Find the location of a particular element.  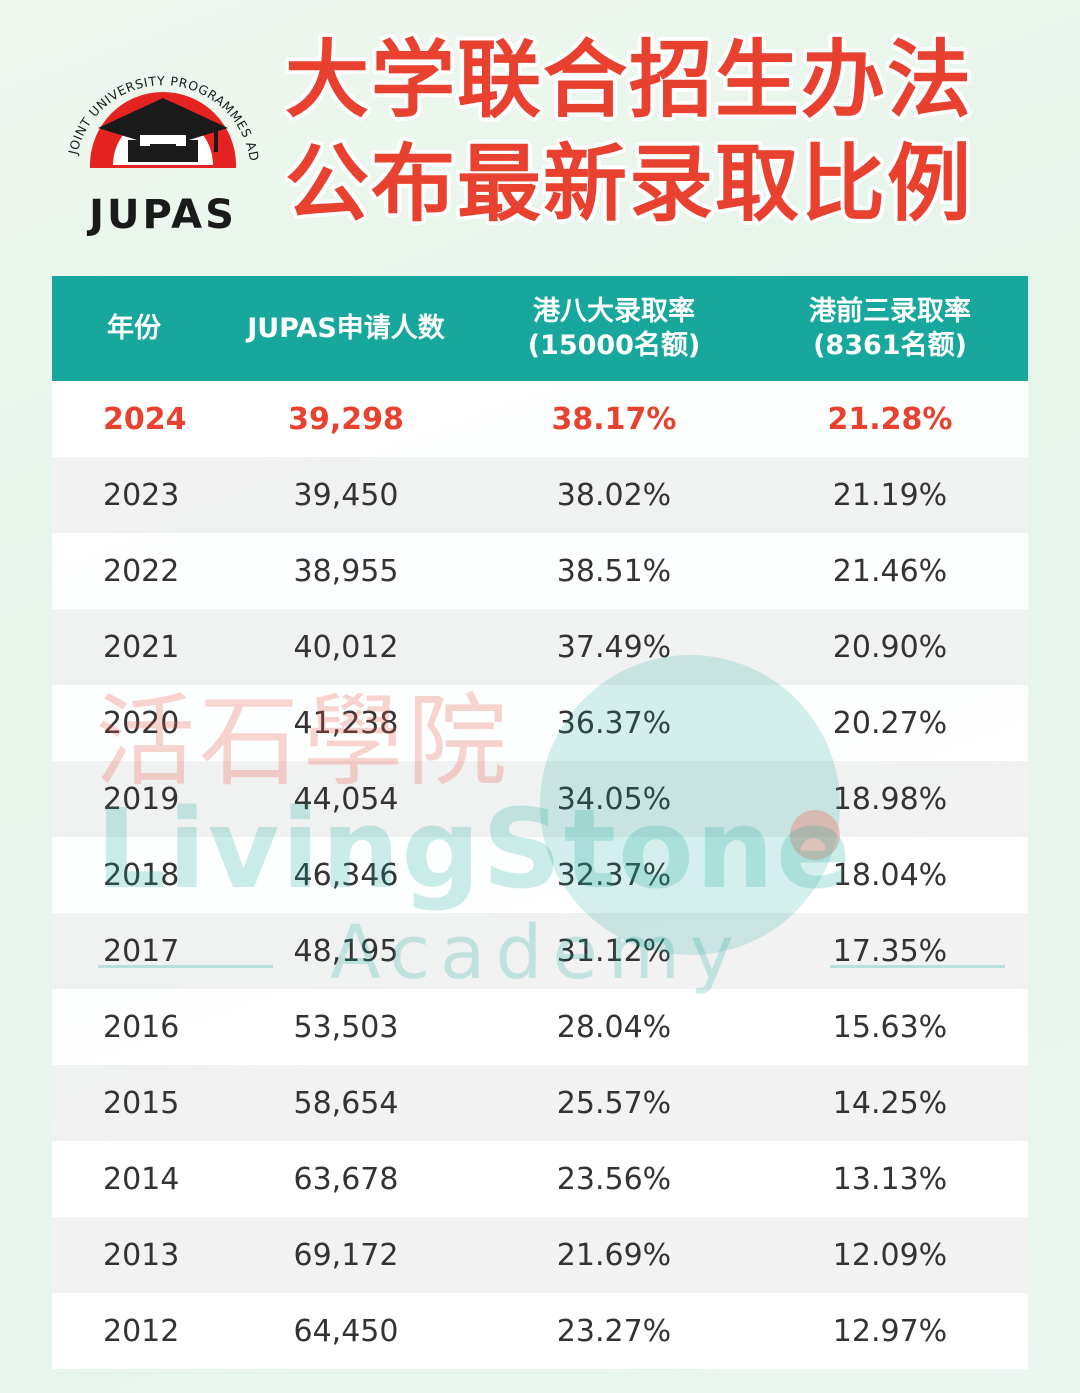

title-line-1: 大学联合招生办法 is located at coordinates (629, 80).